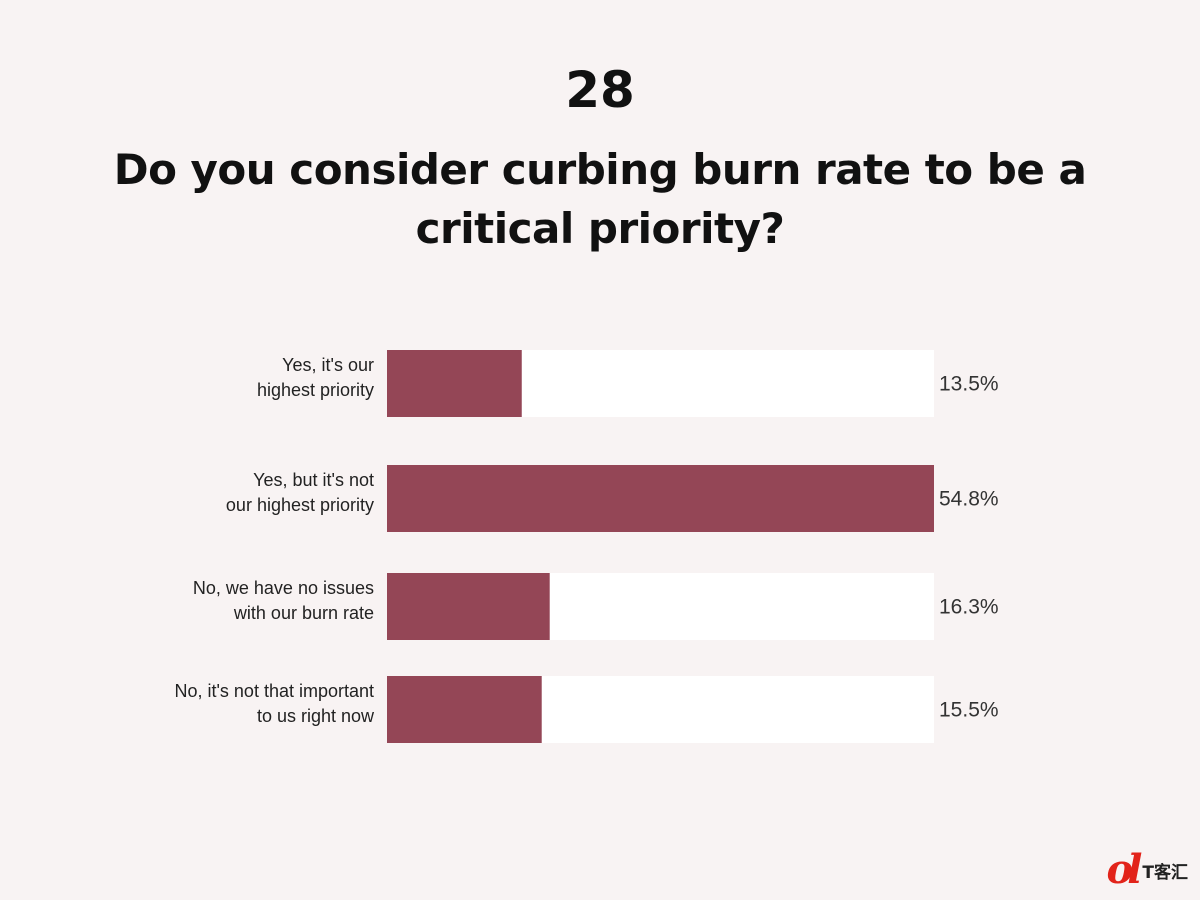 This screenshot has height=900, width=1200. What do you see at coordinates (600, 90) in the screenshot?
I see `question-number: 28` at bounding box center [600, 90].